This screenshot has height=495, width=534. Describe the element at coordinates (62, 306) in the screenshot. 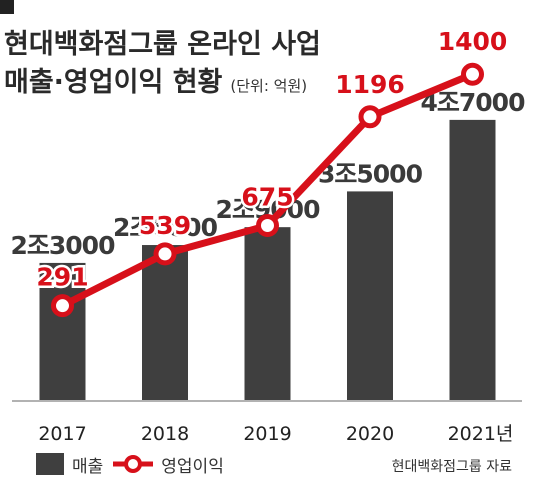

I see `profit-point-2017` at that location.